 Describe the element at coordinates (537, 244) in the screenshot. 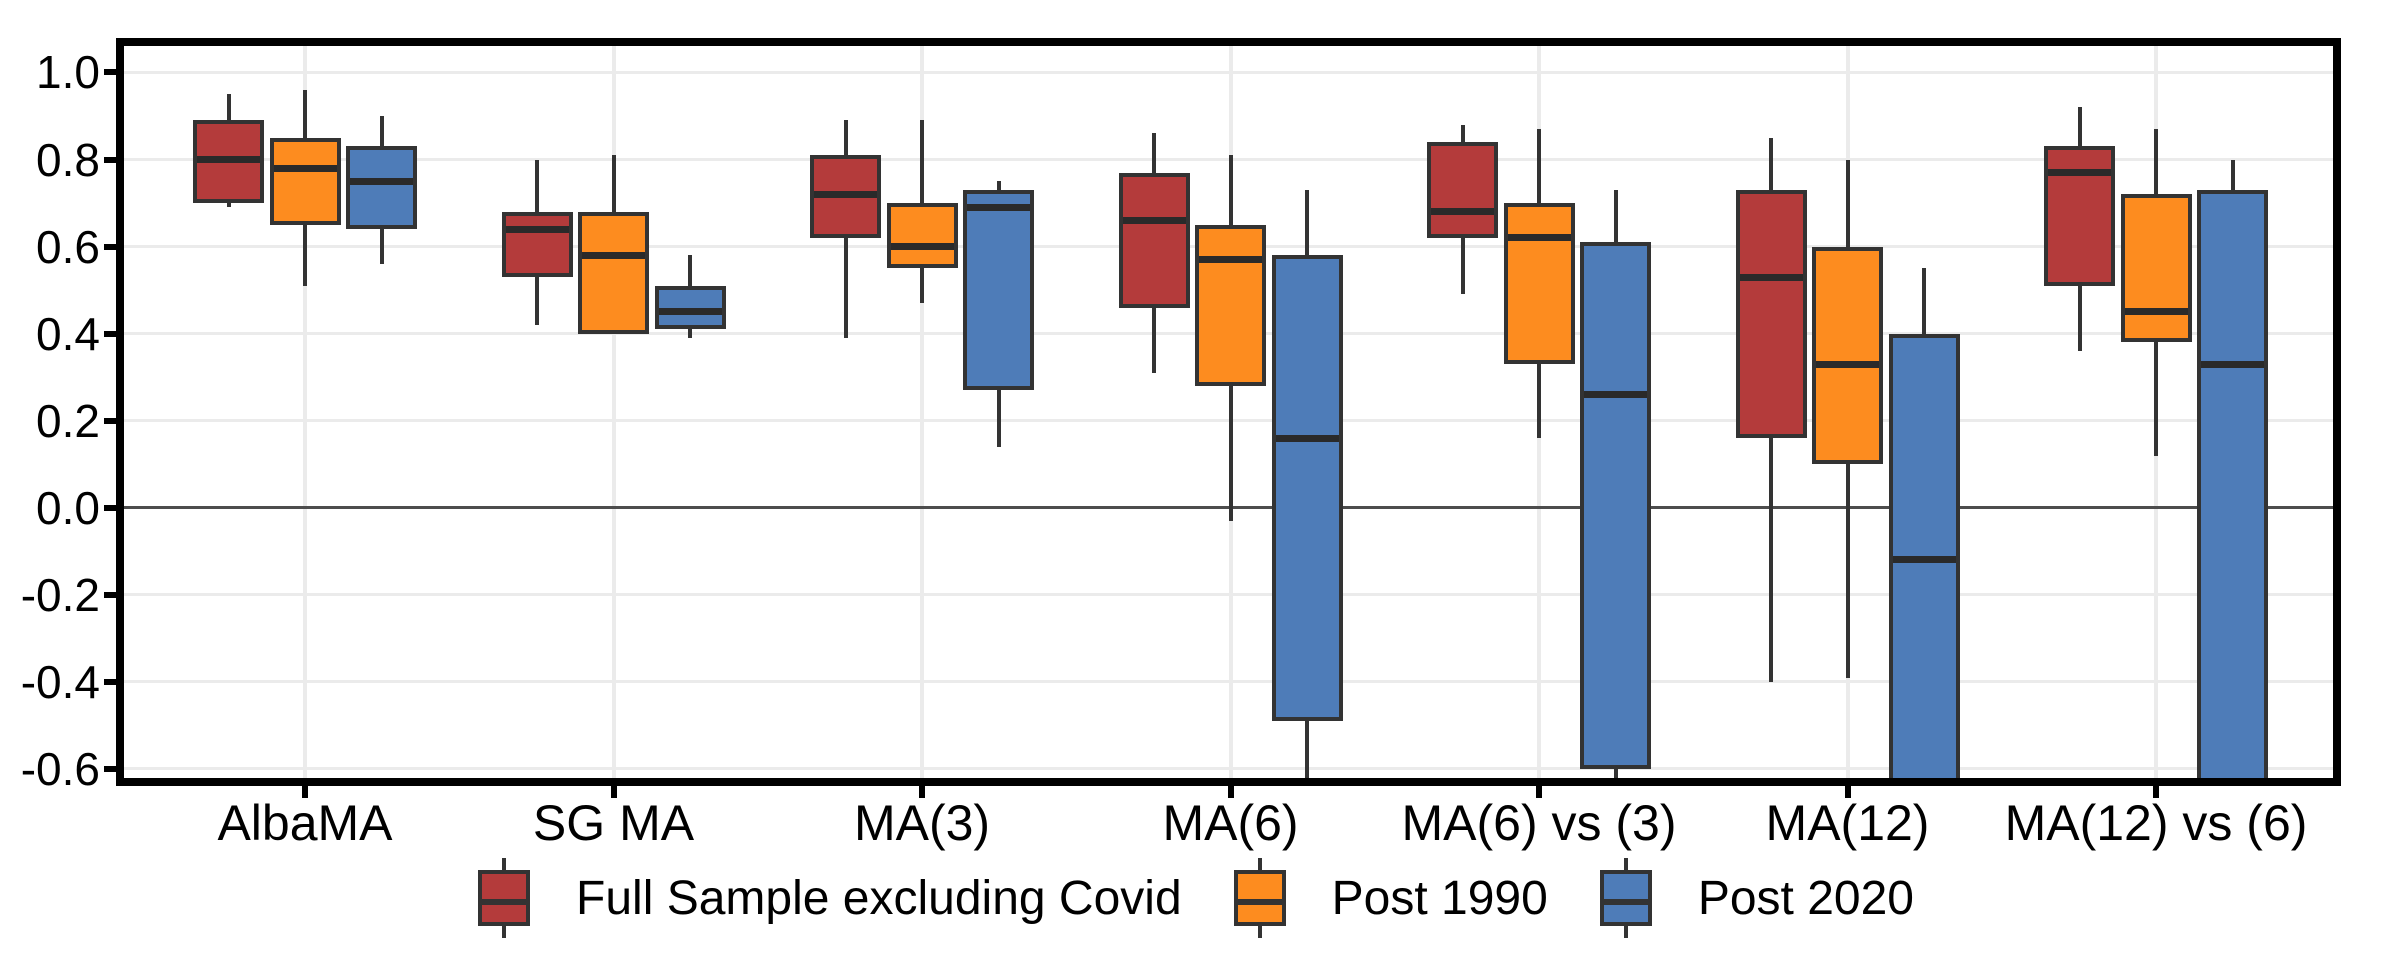

I see `box-full-sample-excluding-covid-SG MA` at that location.